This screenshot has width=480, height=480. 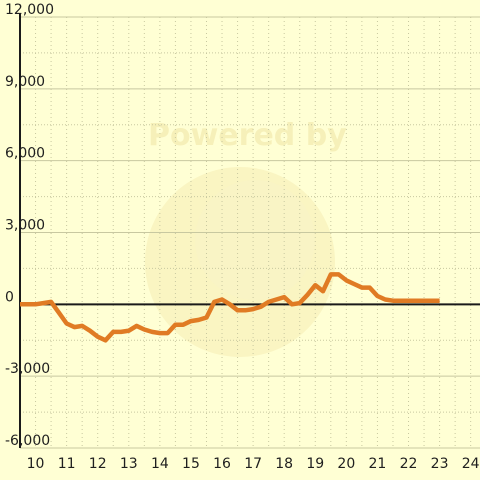 I want to click on watermark-globe-highlight, so click(x=255, y=240).